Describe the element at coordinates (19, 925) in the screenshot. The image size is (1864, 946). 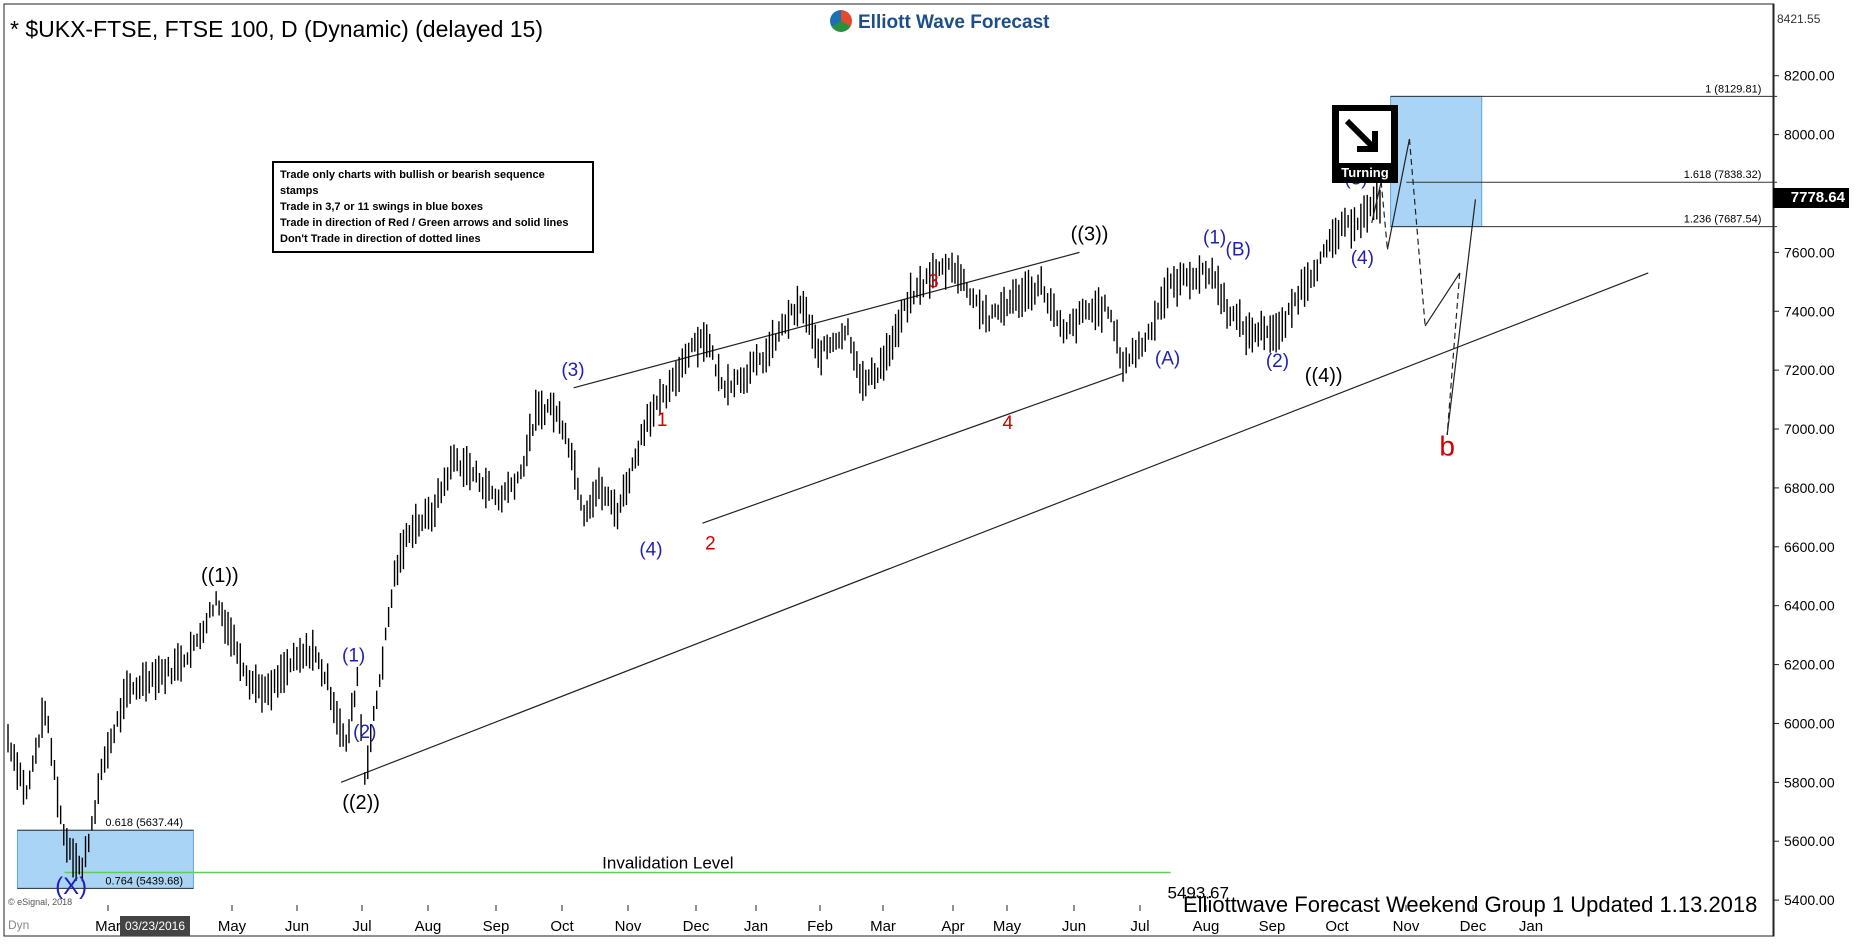
I see `dyn-label: Dyn` at that location.